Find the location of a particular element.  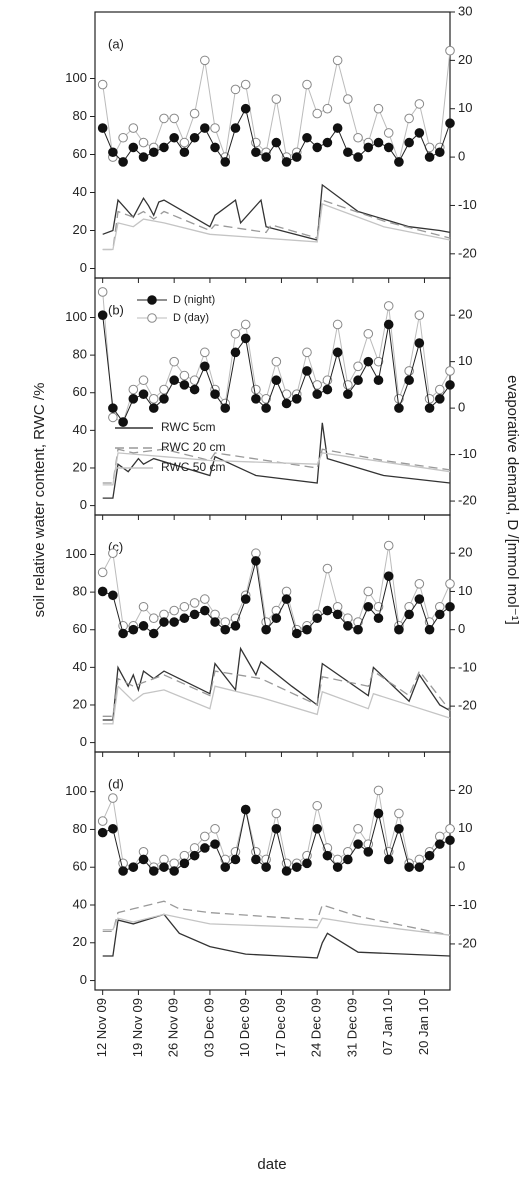

panel-label: (a) is located at coordinates (116, 43).